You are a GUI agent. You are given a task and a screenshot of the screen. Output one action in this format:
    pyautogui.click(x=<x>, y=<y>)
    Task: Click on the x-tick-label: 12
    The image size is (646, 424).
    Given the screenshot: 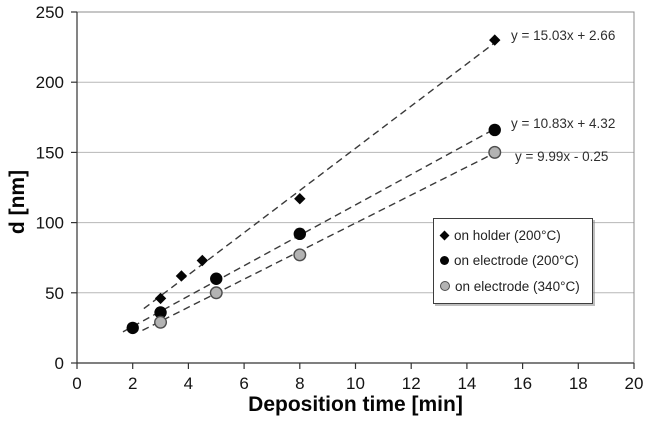 What is the action you would take?
    pyautogui.click(x=411, y=383)
    